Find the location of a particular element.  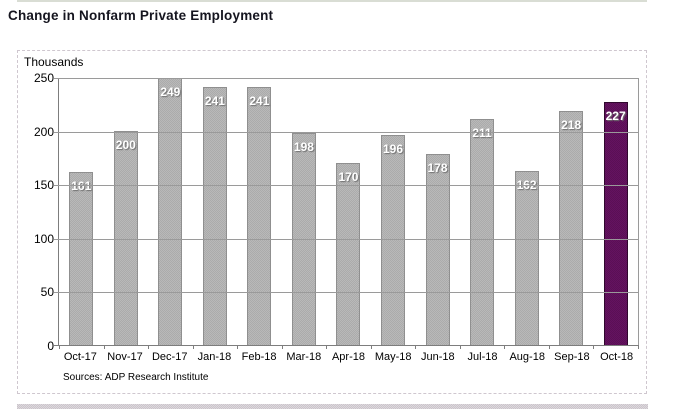

bar-Nov-17: 200 is located at coordinates (125, 238).